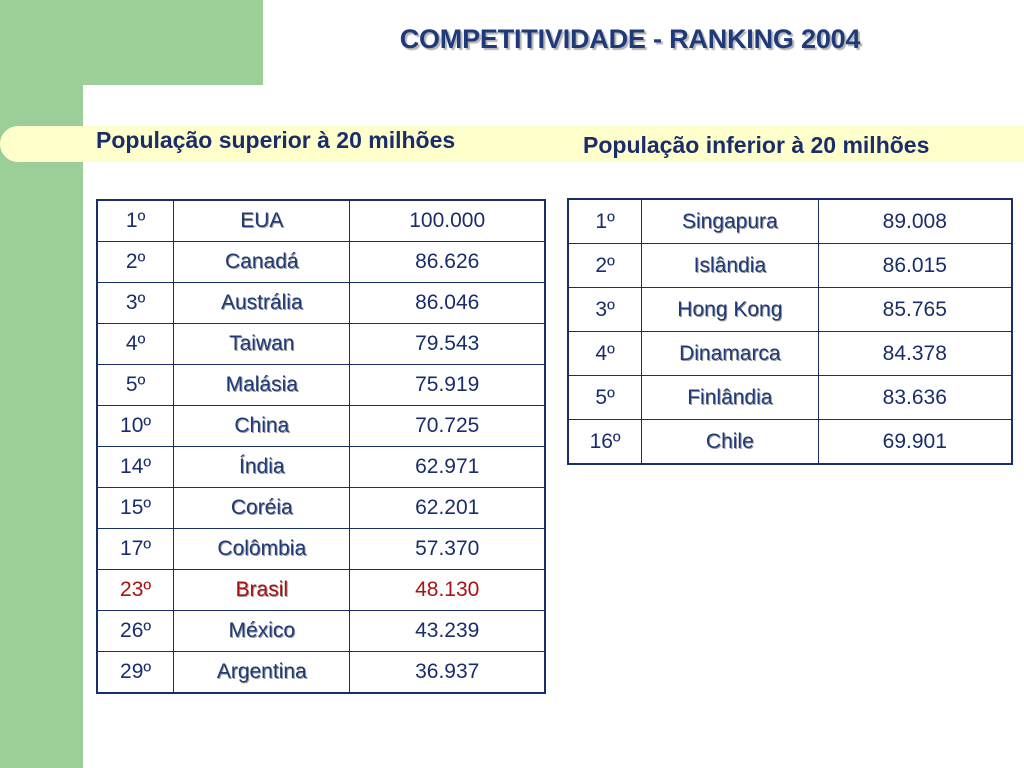 This screenshot has height=768, width=1024. I want to click on score-cell: 100.000, so click(447, 220).